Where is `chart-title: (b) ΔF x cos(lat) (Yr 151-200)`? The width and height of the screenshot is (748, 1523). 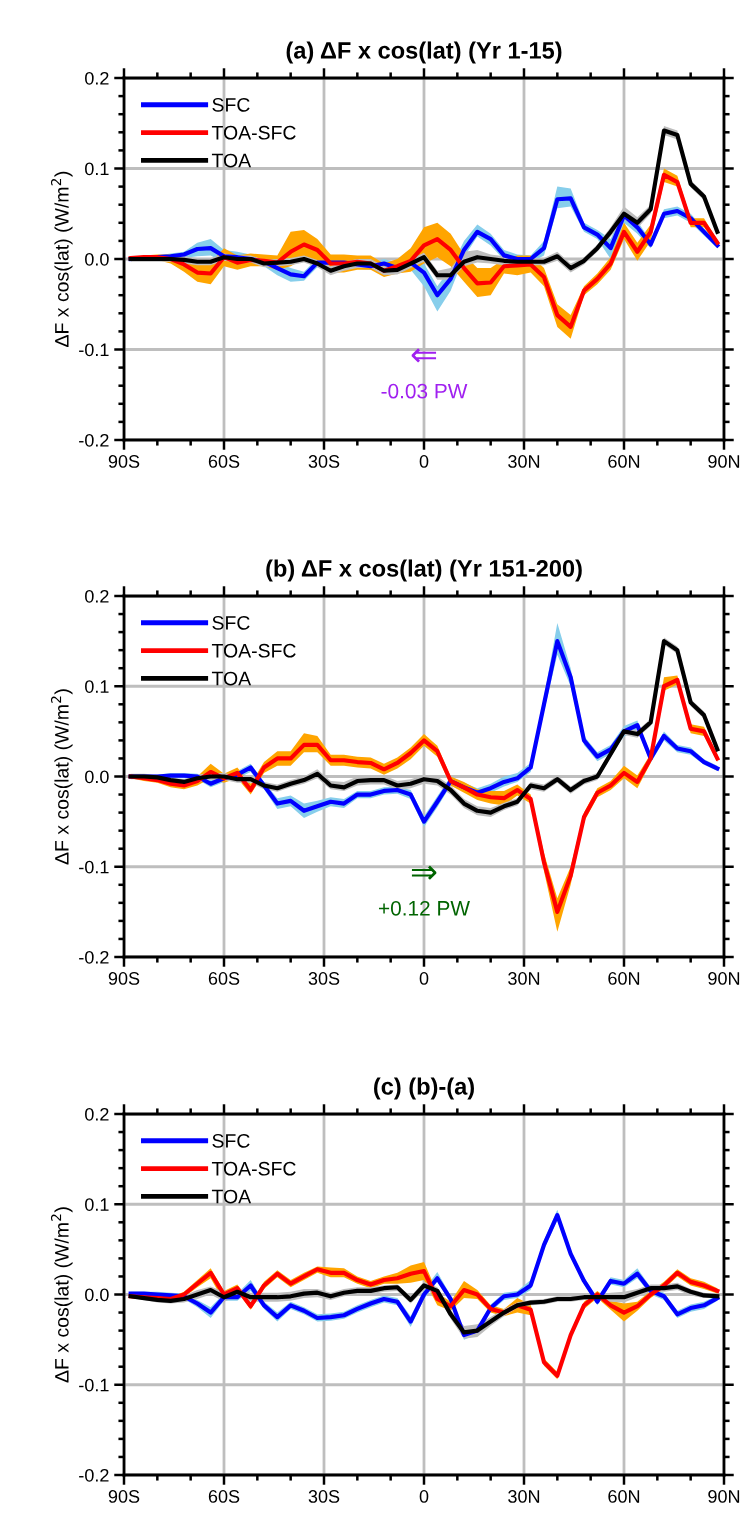 chart-title: (b) ΔF x cos(lat) (Yr 151-200) is located at coordinates (424, 570).